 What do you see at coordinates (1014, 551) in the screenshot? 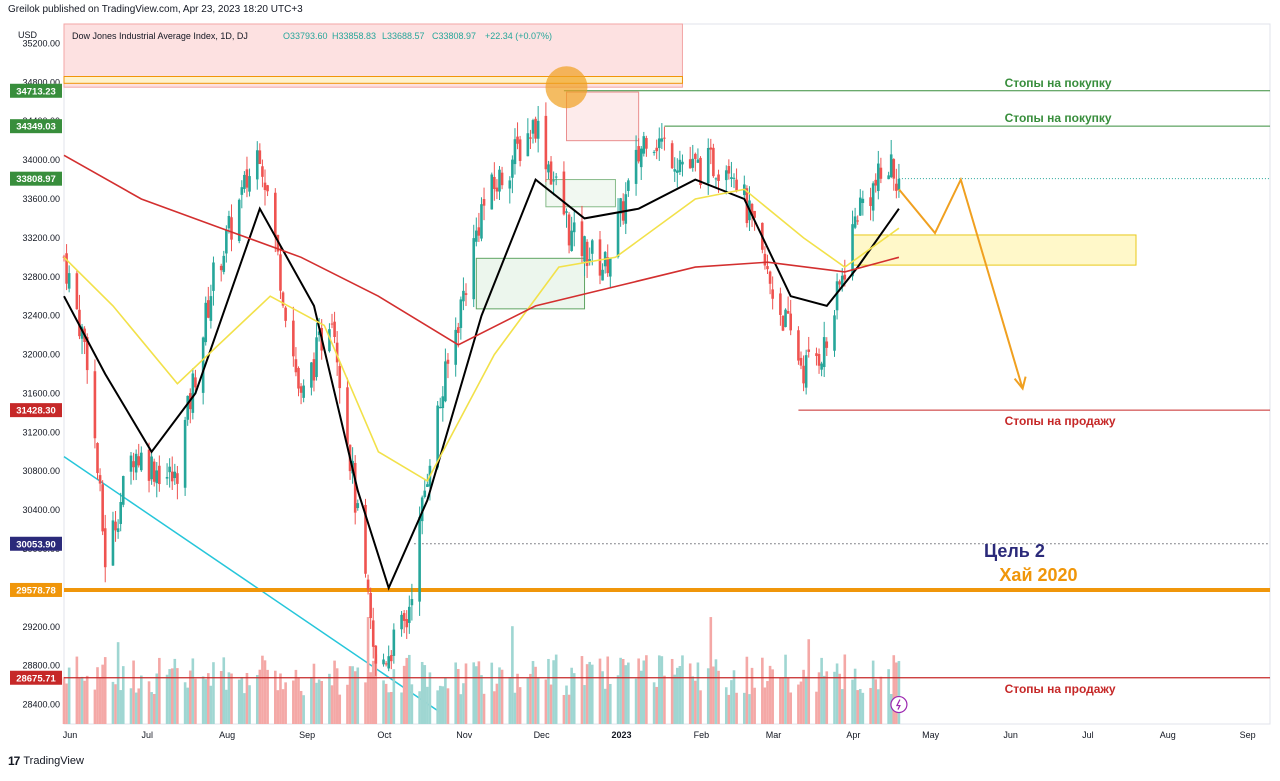
I see `annotation-label: Цель 2` at bounding box center [1014, 551].